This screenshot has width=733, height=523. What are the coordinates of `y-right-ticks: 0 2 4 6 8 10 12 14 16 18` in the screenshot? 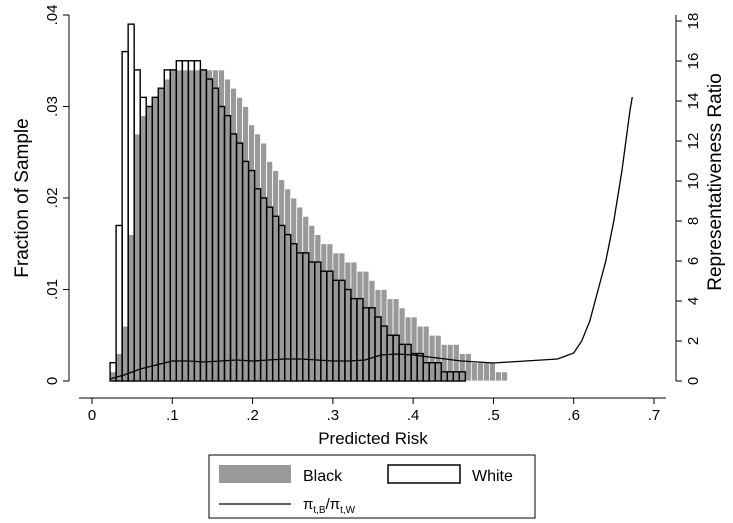 It's located at (689, 199).